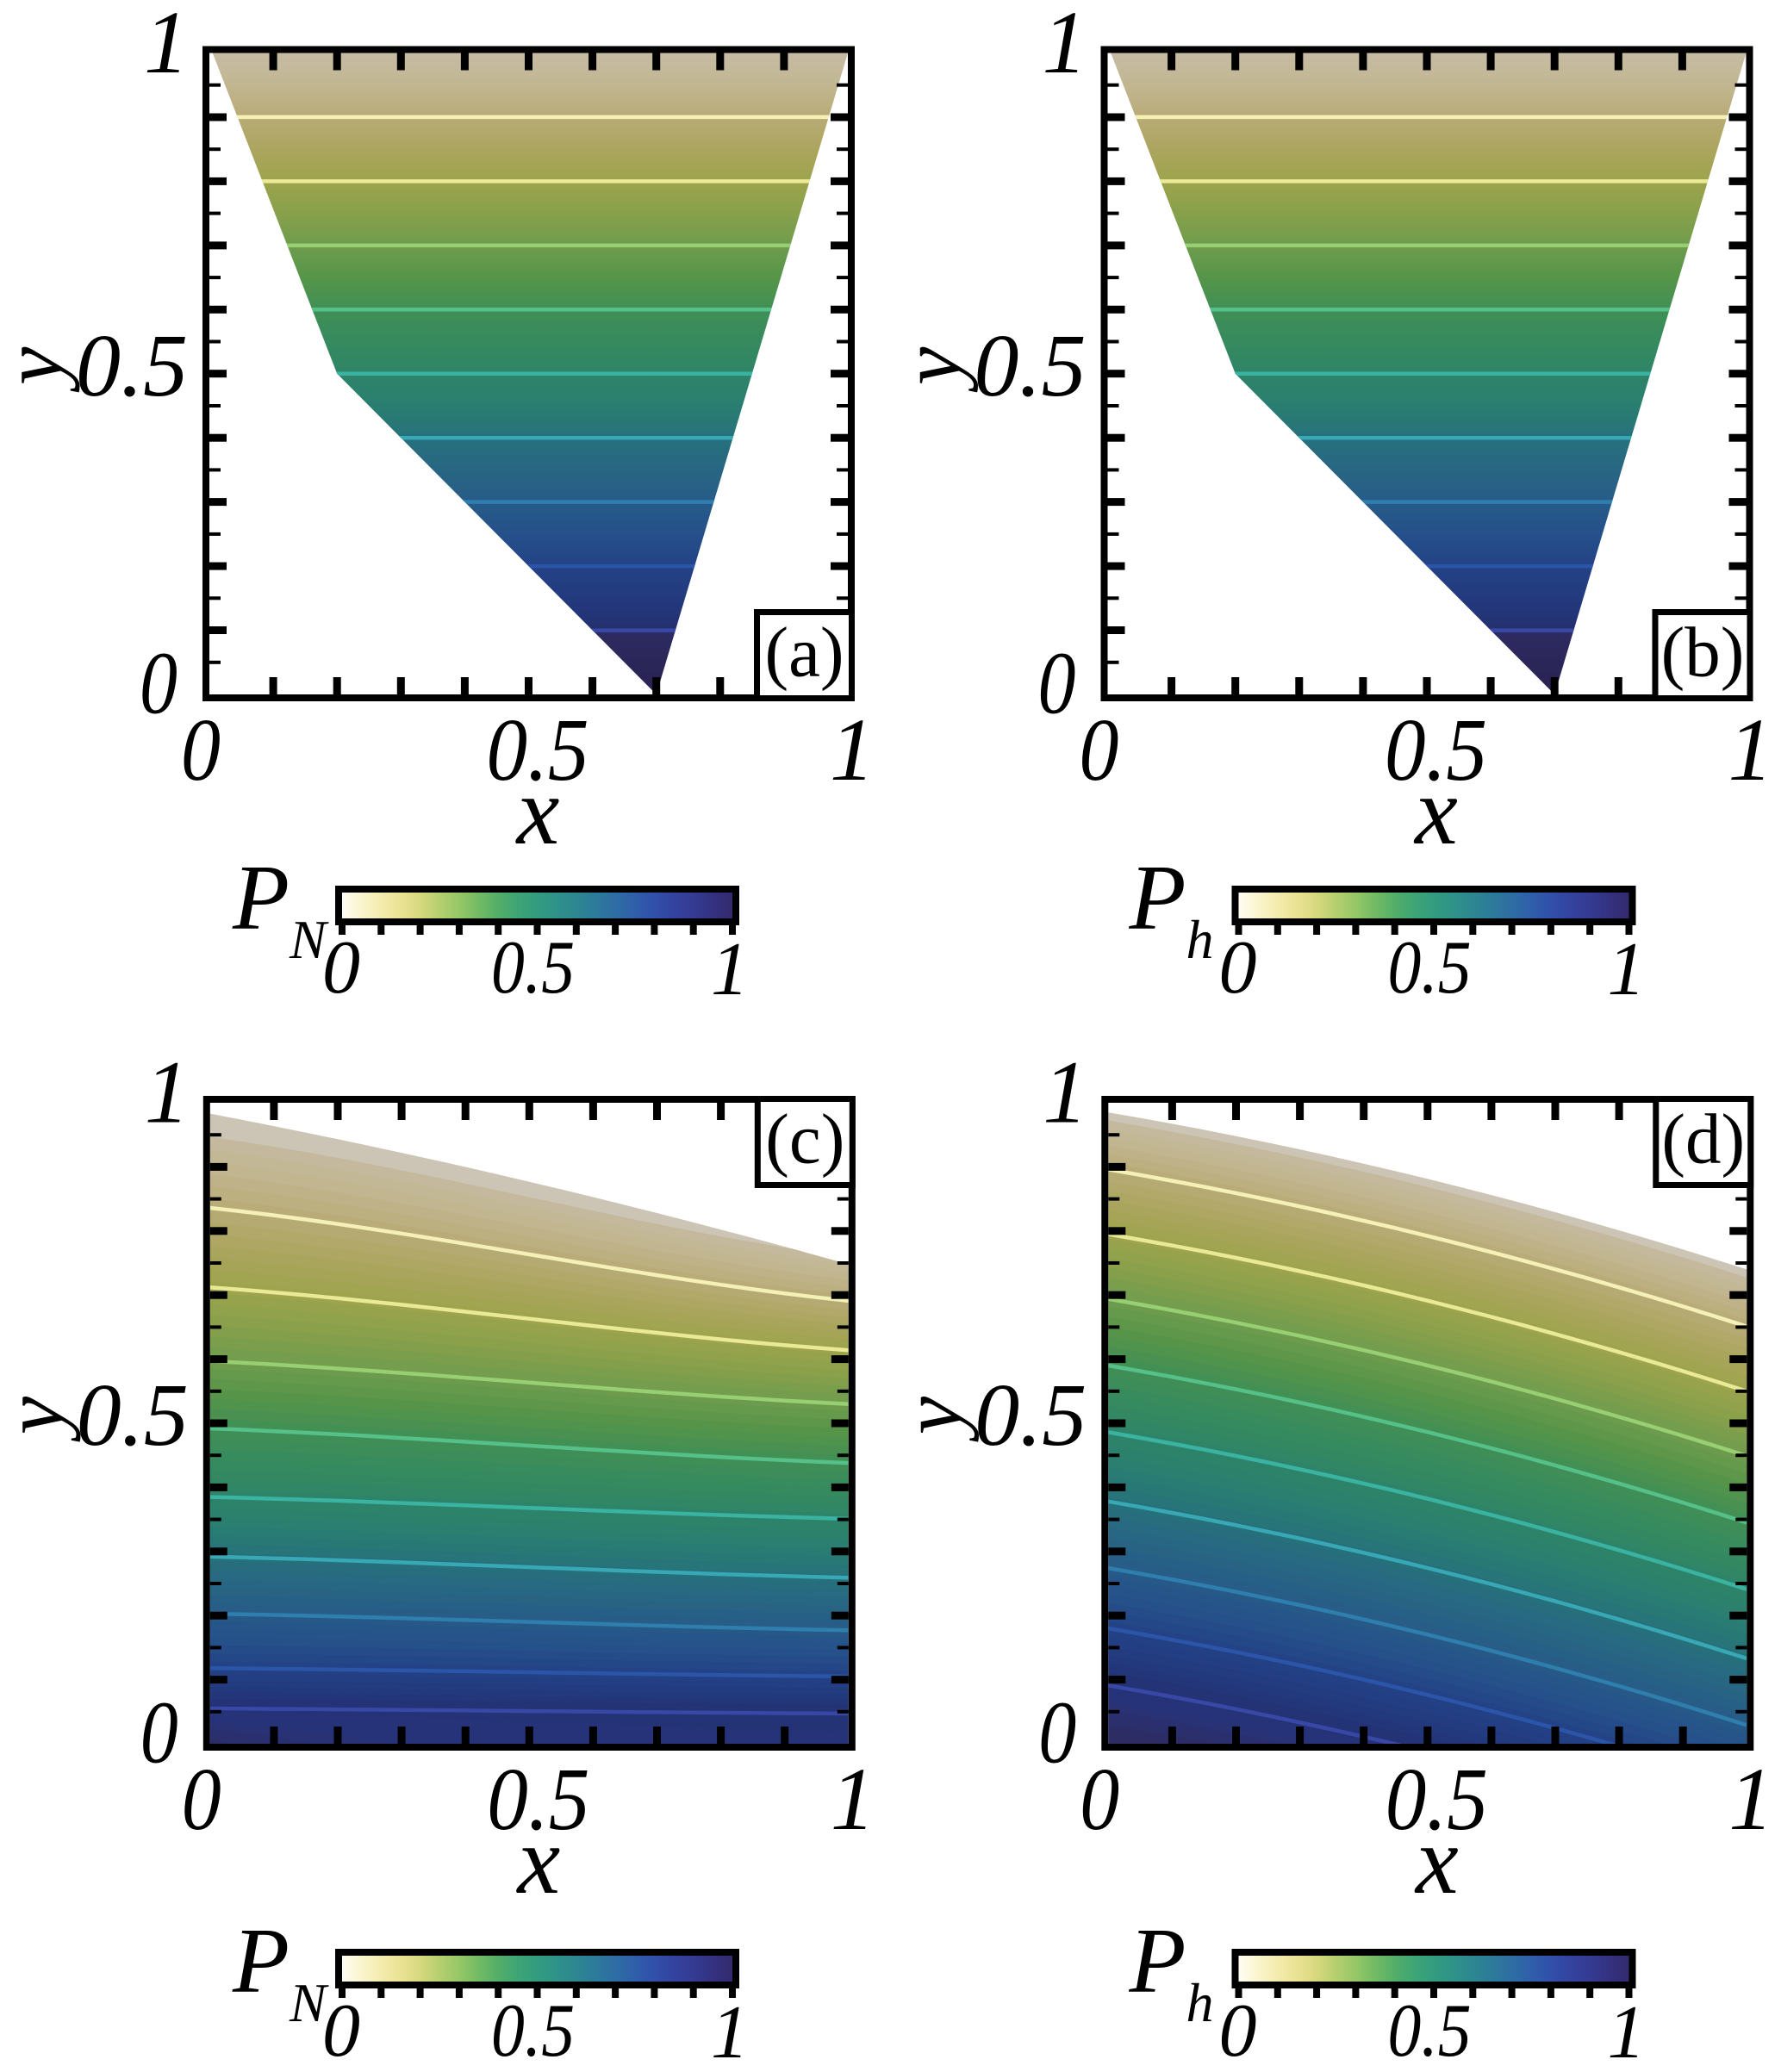 This screenshot has width=1781, height=2072. Describe the element at coordinates (804, 652) in the screenshot. I see `svg-text: (a)` at that location.